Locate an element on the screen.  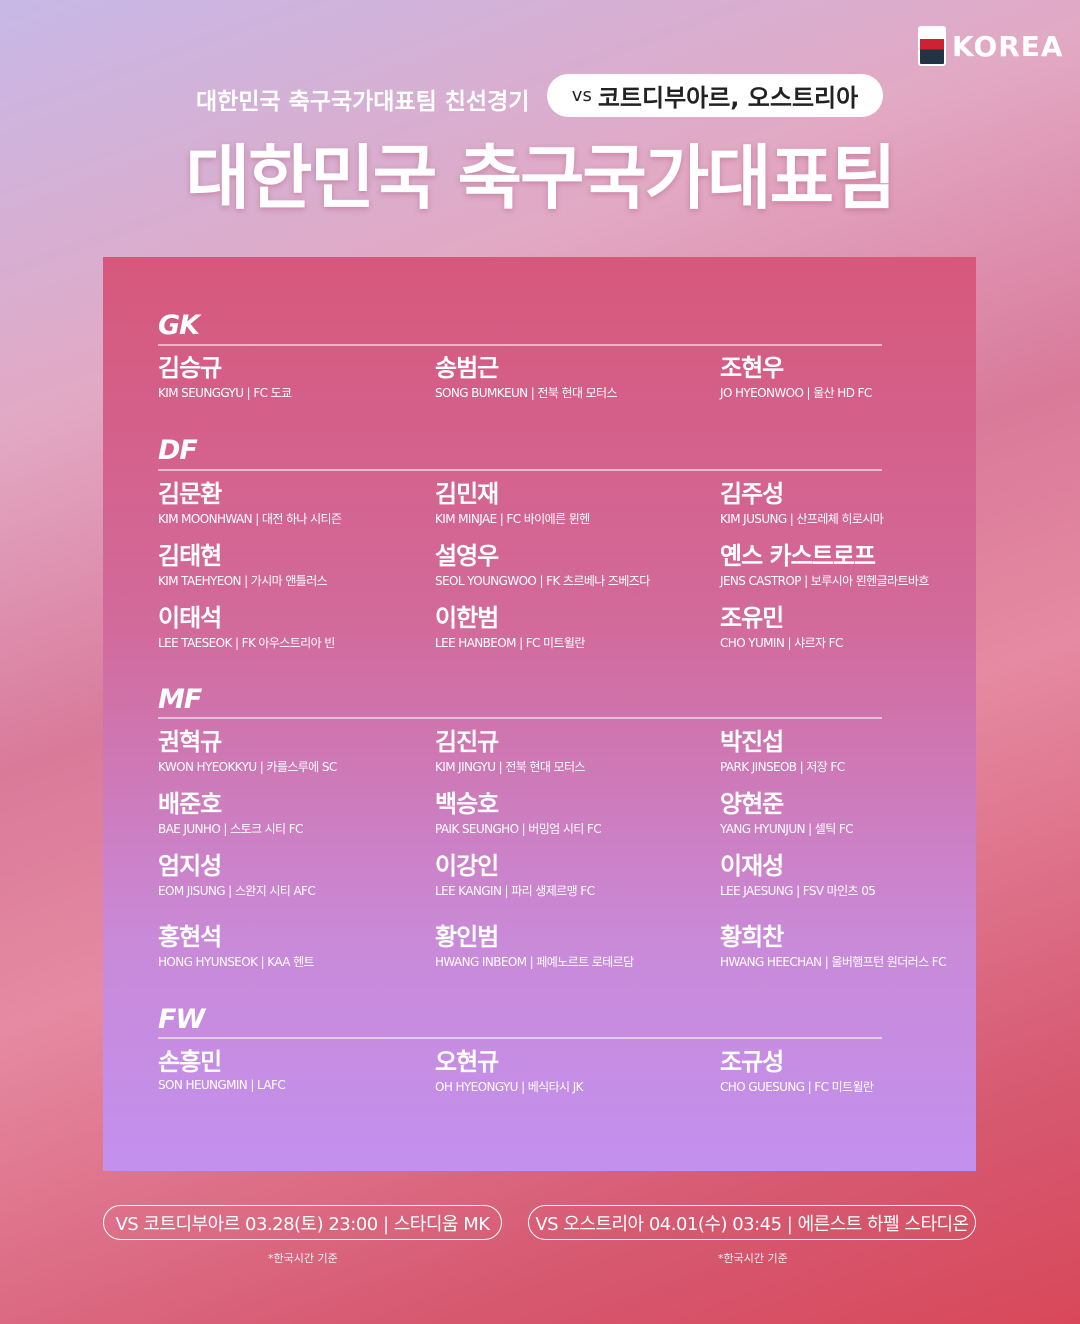
player-name: 이한범 is located at coordinates (467, 618).